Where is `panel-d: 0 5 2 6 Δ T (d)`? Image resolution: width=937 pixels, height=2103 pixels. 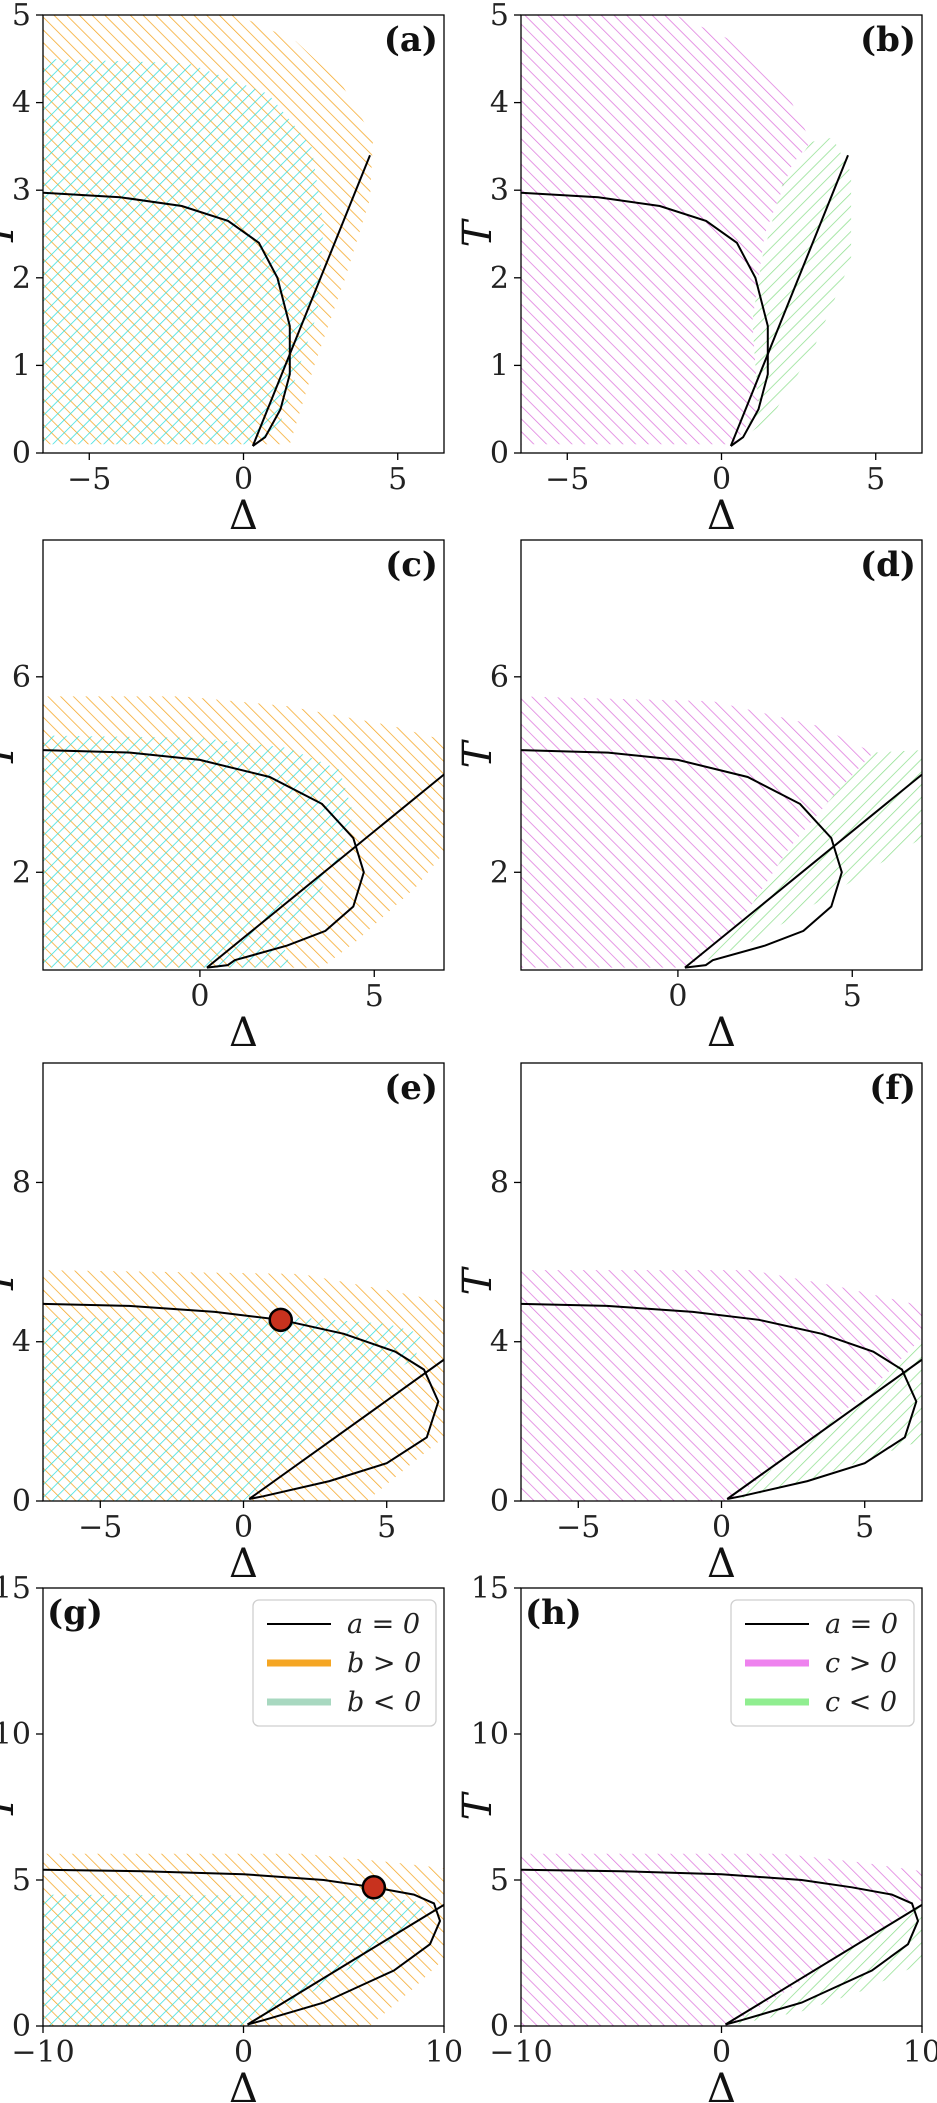
panel-d: 0 5 2 6 Δ T (d) is located at coordinates (689, 797).